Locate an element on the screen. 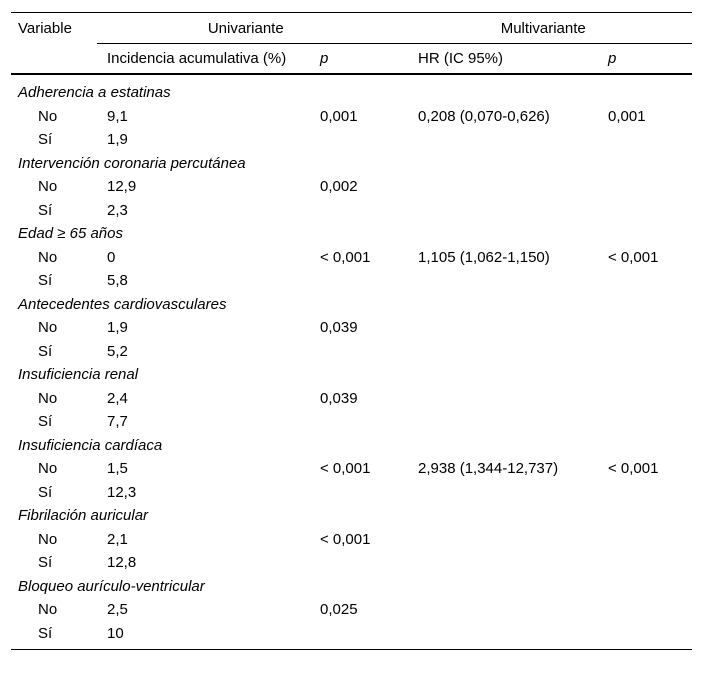 Image resolution: width=708 pixels, height=673 pixels. incidence-cell: 5,2 is located at coordinates (117, 351).